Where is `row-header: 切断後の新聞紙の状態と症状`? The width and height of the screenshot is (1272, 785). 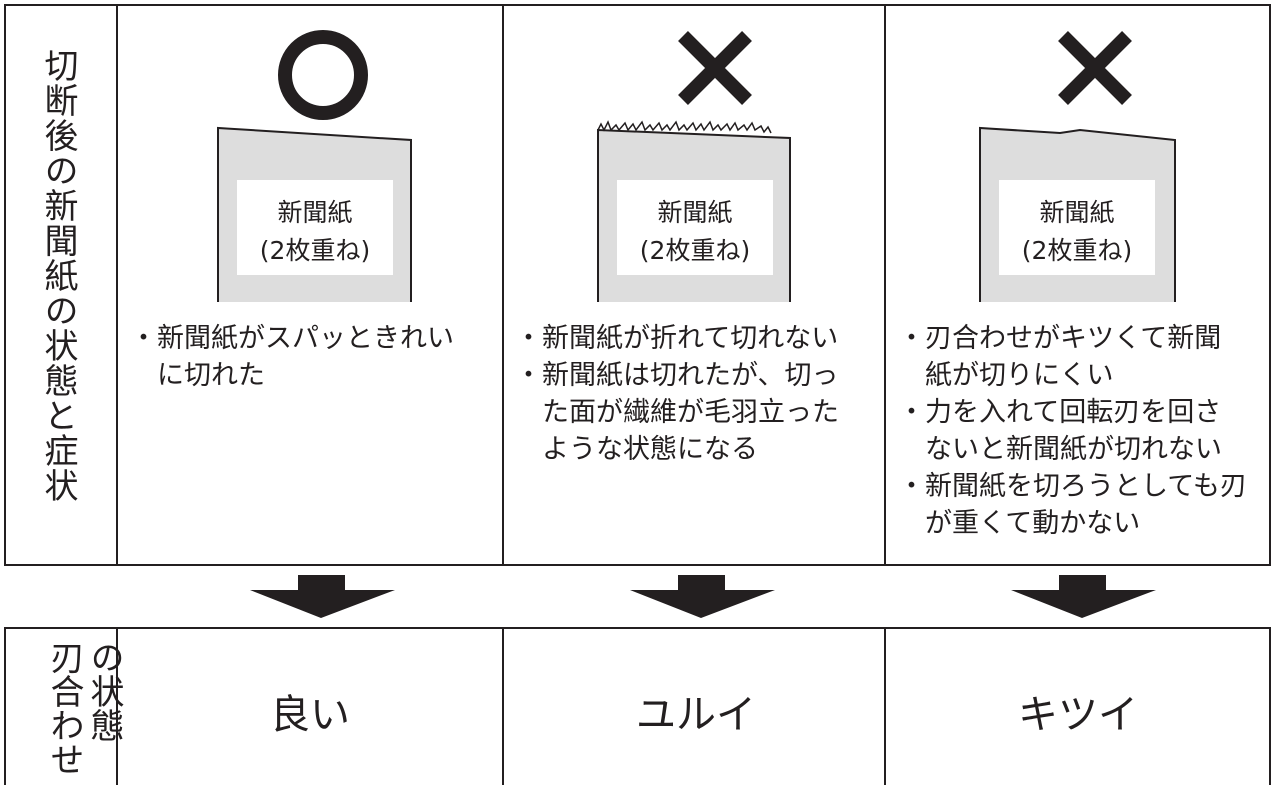 row-header: 切断後の新聞紙の状態と症状 is located at coordinates (58, 275).